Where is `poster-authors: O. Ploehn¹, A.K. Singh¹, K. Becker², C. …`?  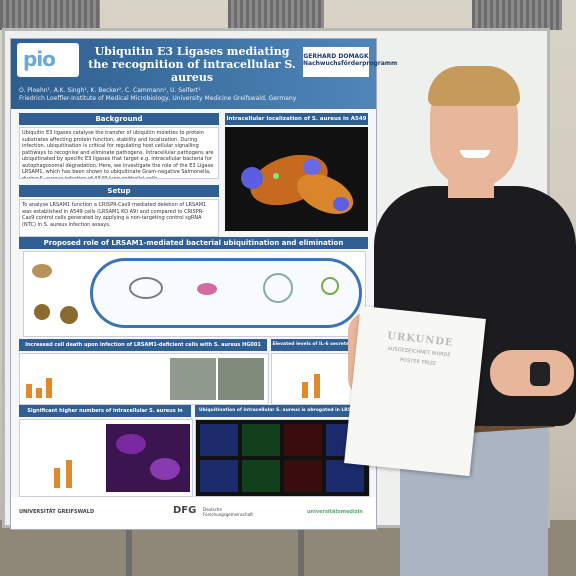
poster-authors: O. Ploehn¹, A.K. Singh¹, K. Becker², C. … is located at coordinates (184, 95).